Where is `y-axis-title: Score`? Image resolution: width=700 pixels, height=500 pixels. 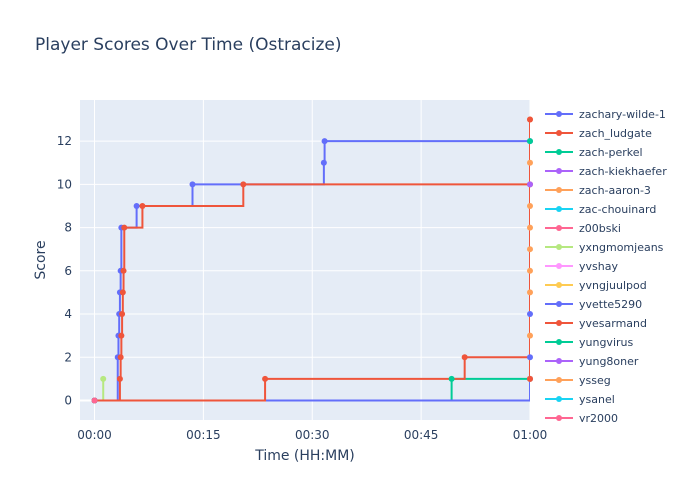 y-axis-title: Score is located at coordinates (41, 259).